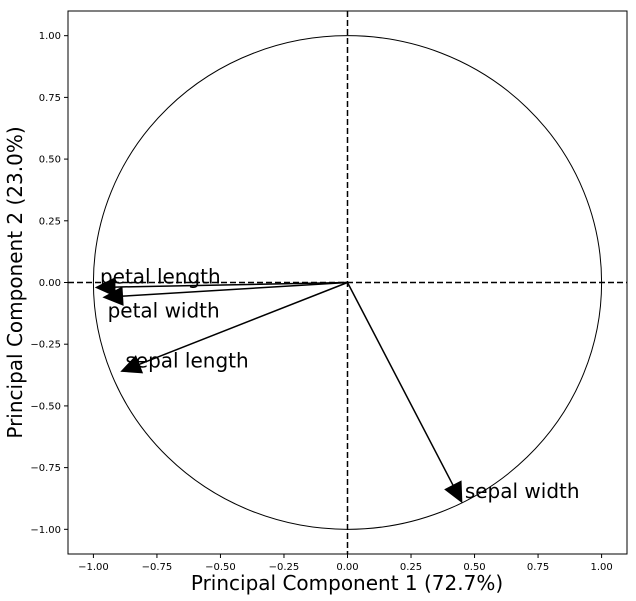 The image size is (636, 601). Describe the element at coordinates (474, 567) in the screenshot. I see `x-tick-label: 0.50` at that location.